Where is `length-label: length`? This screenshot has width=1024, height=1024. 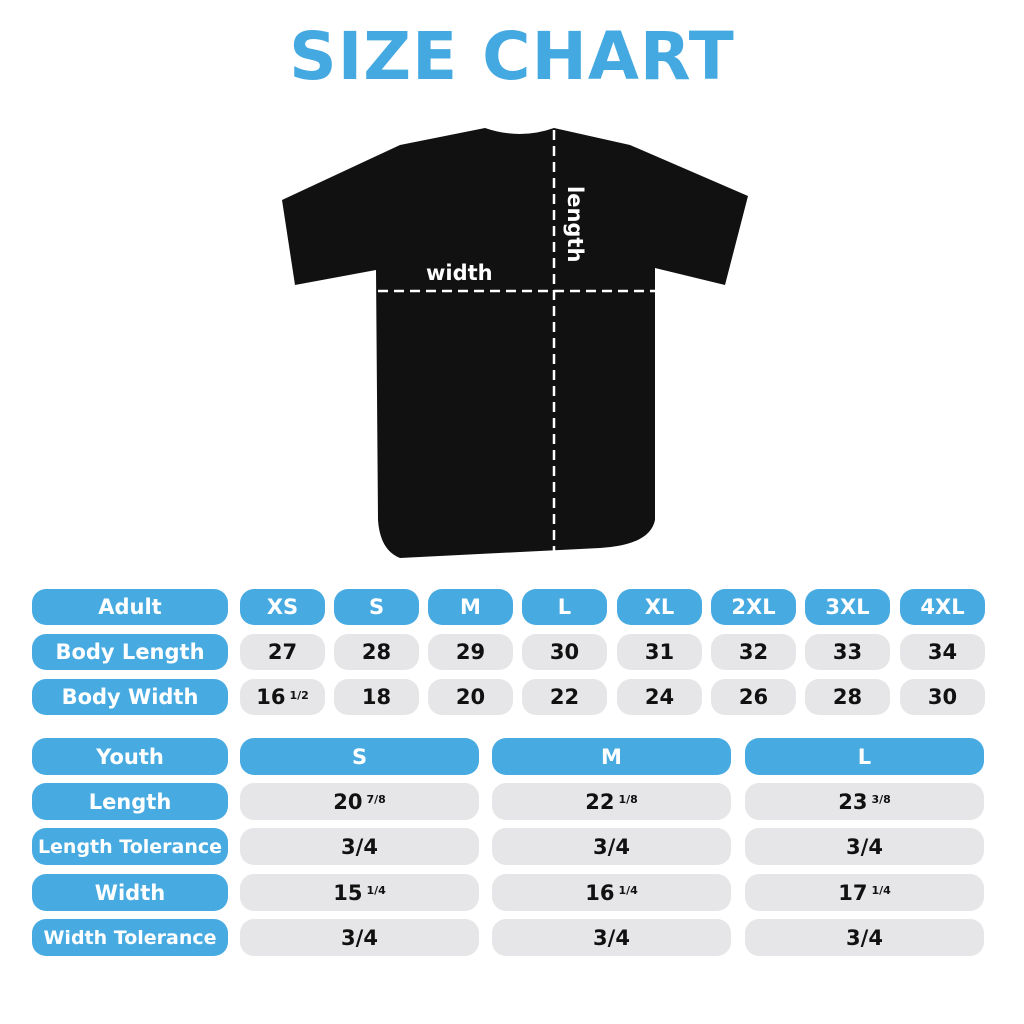 length-label: length is located at coordinates (575, 224).